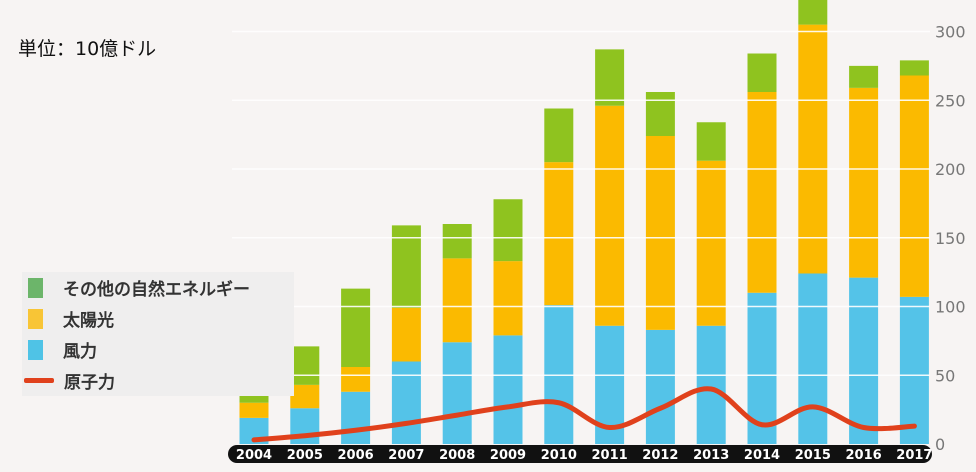 This screenshot has height=472, width=976. What do you see at coordinates (457, 393) in the screenshot?
I see `bar-wind-2008` at bounding box center [457, 393].